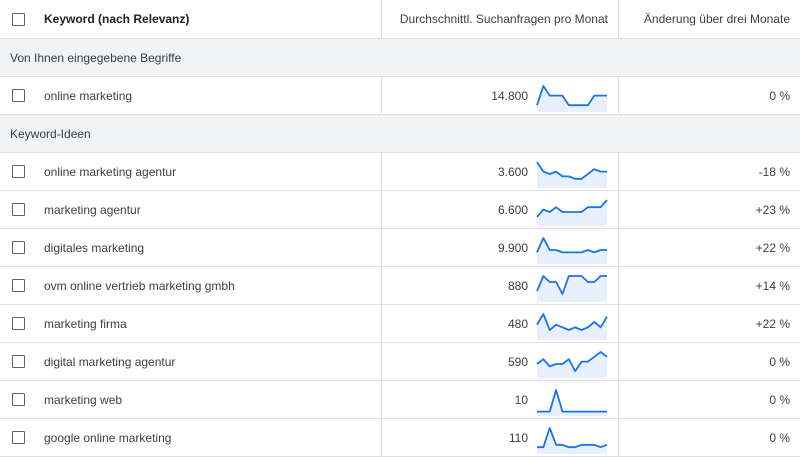 The image size is (800, 457). I want to click on change-value: -18 %, so click(709, 171).